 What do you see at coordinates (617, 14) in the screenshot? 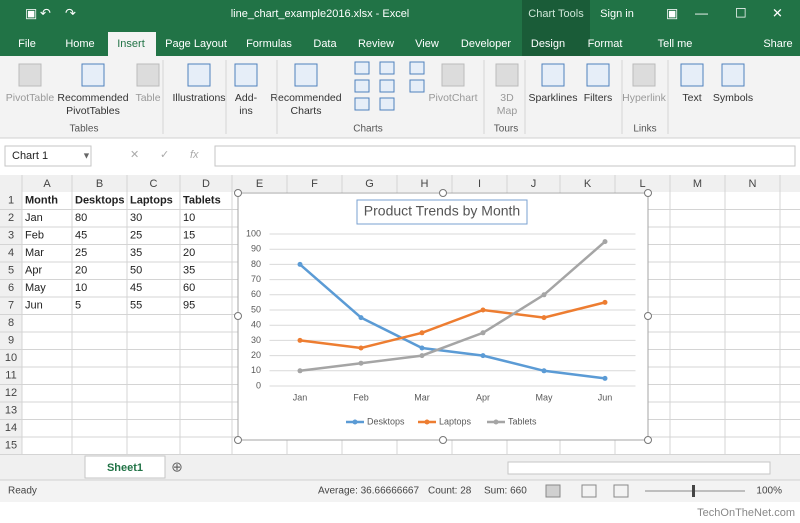
I see `sign-in: Sign in` at bounding box center [617, 14].